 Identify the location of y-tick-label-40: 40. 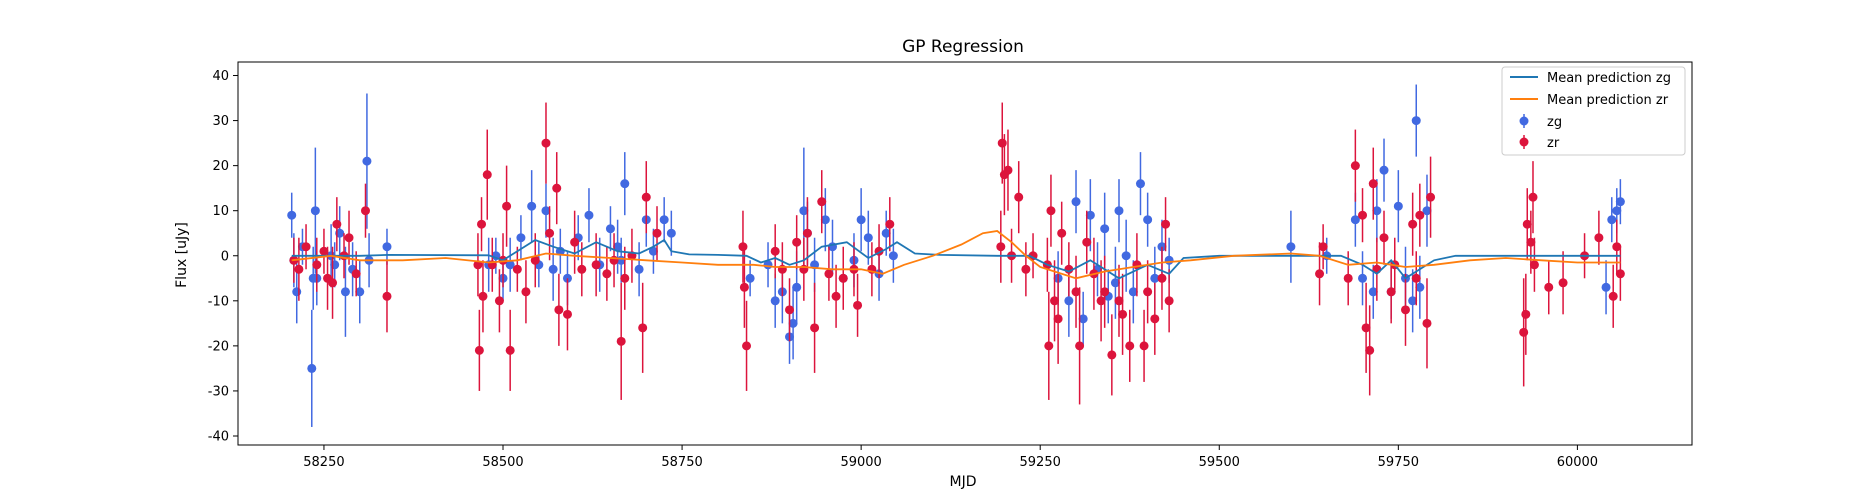
(220, 76).